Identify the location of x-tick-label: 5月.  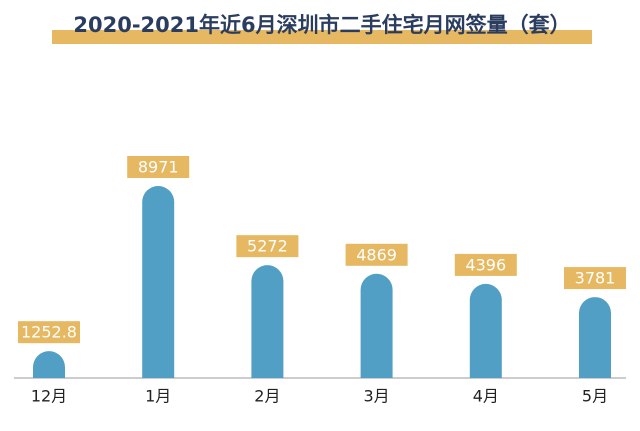
(595, 396).